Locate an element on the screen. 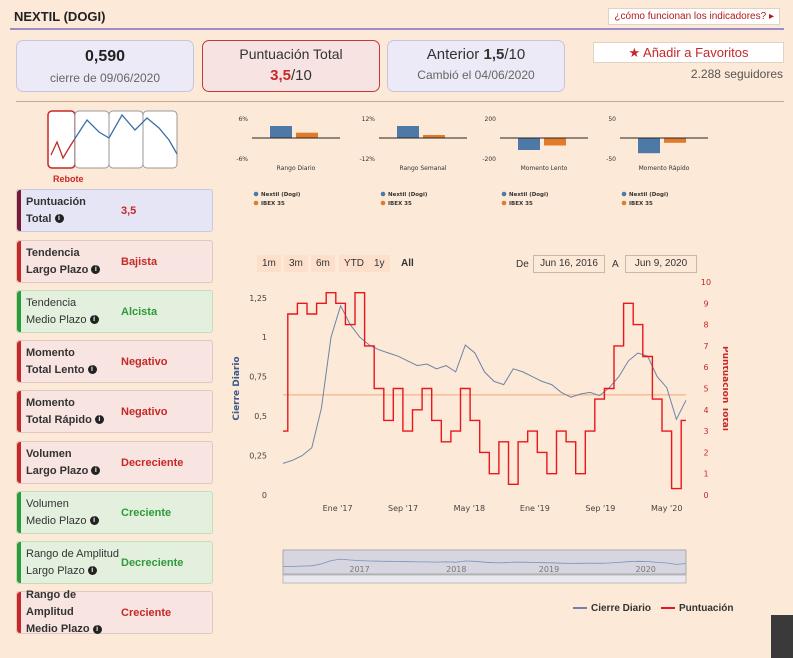  pattern-sparkline is located at coordinates (112, 139).